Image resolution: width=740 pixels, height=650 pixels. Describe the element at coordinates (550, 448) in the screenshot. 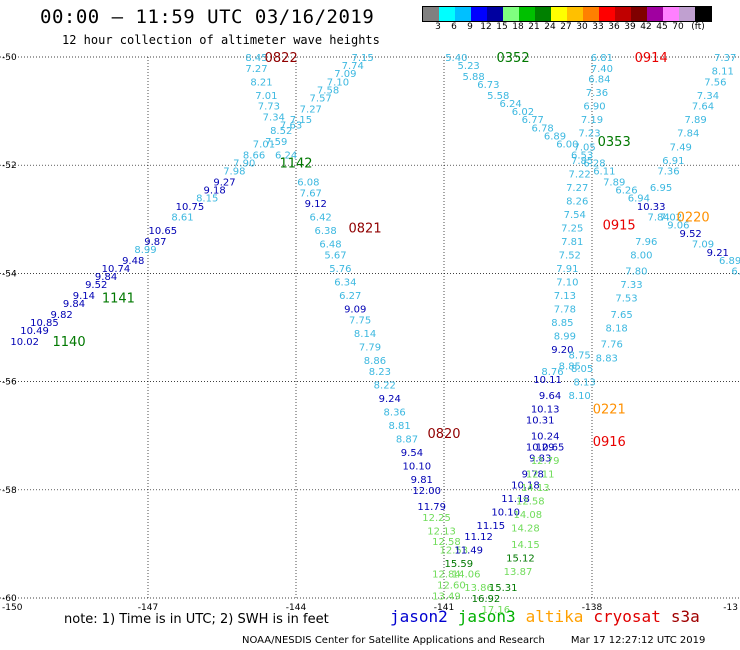

I see `wave-height-label: 10.65` at that location.